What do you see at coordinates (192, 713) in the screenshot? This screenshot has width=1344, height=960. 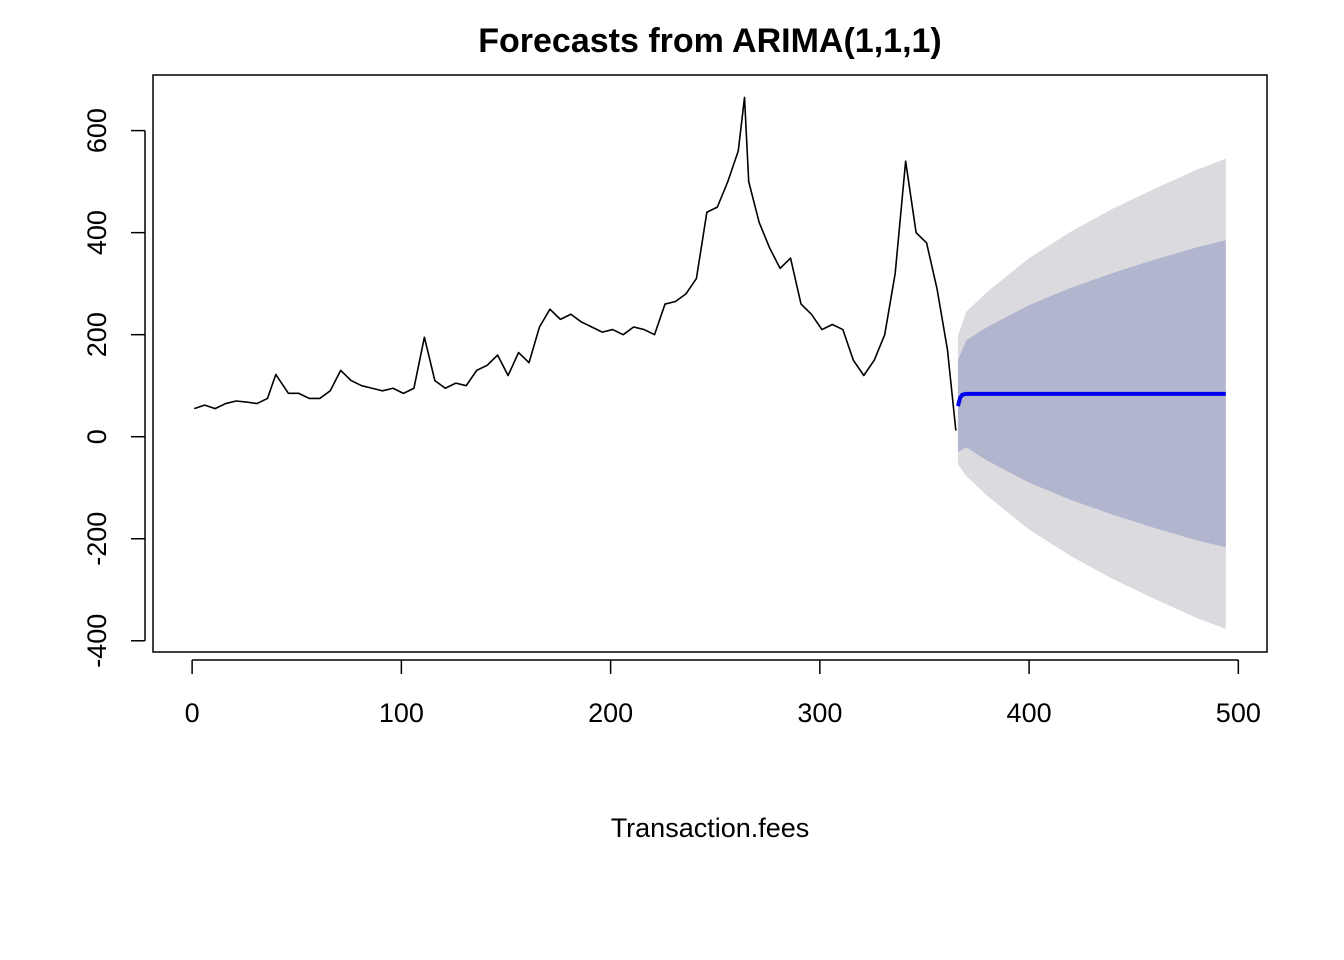 I see `x-tick-label: 0` at bounding box center [192, 713].